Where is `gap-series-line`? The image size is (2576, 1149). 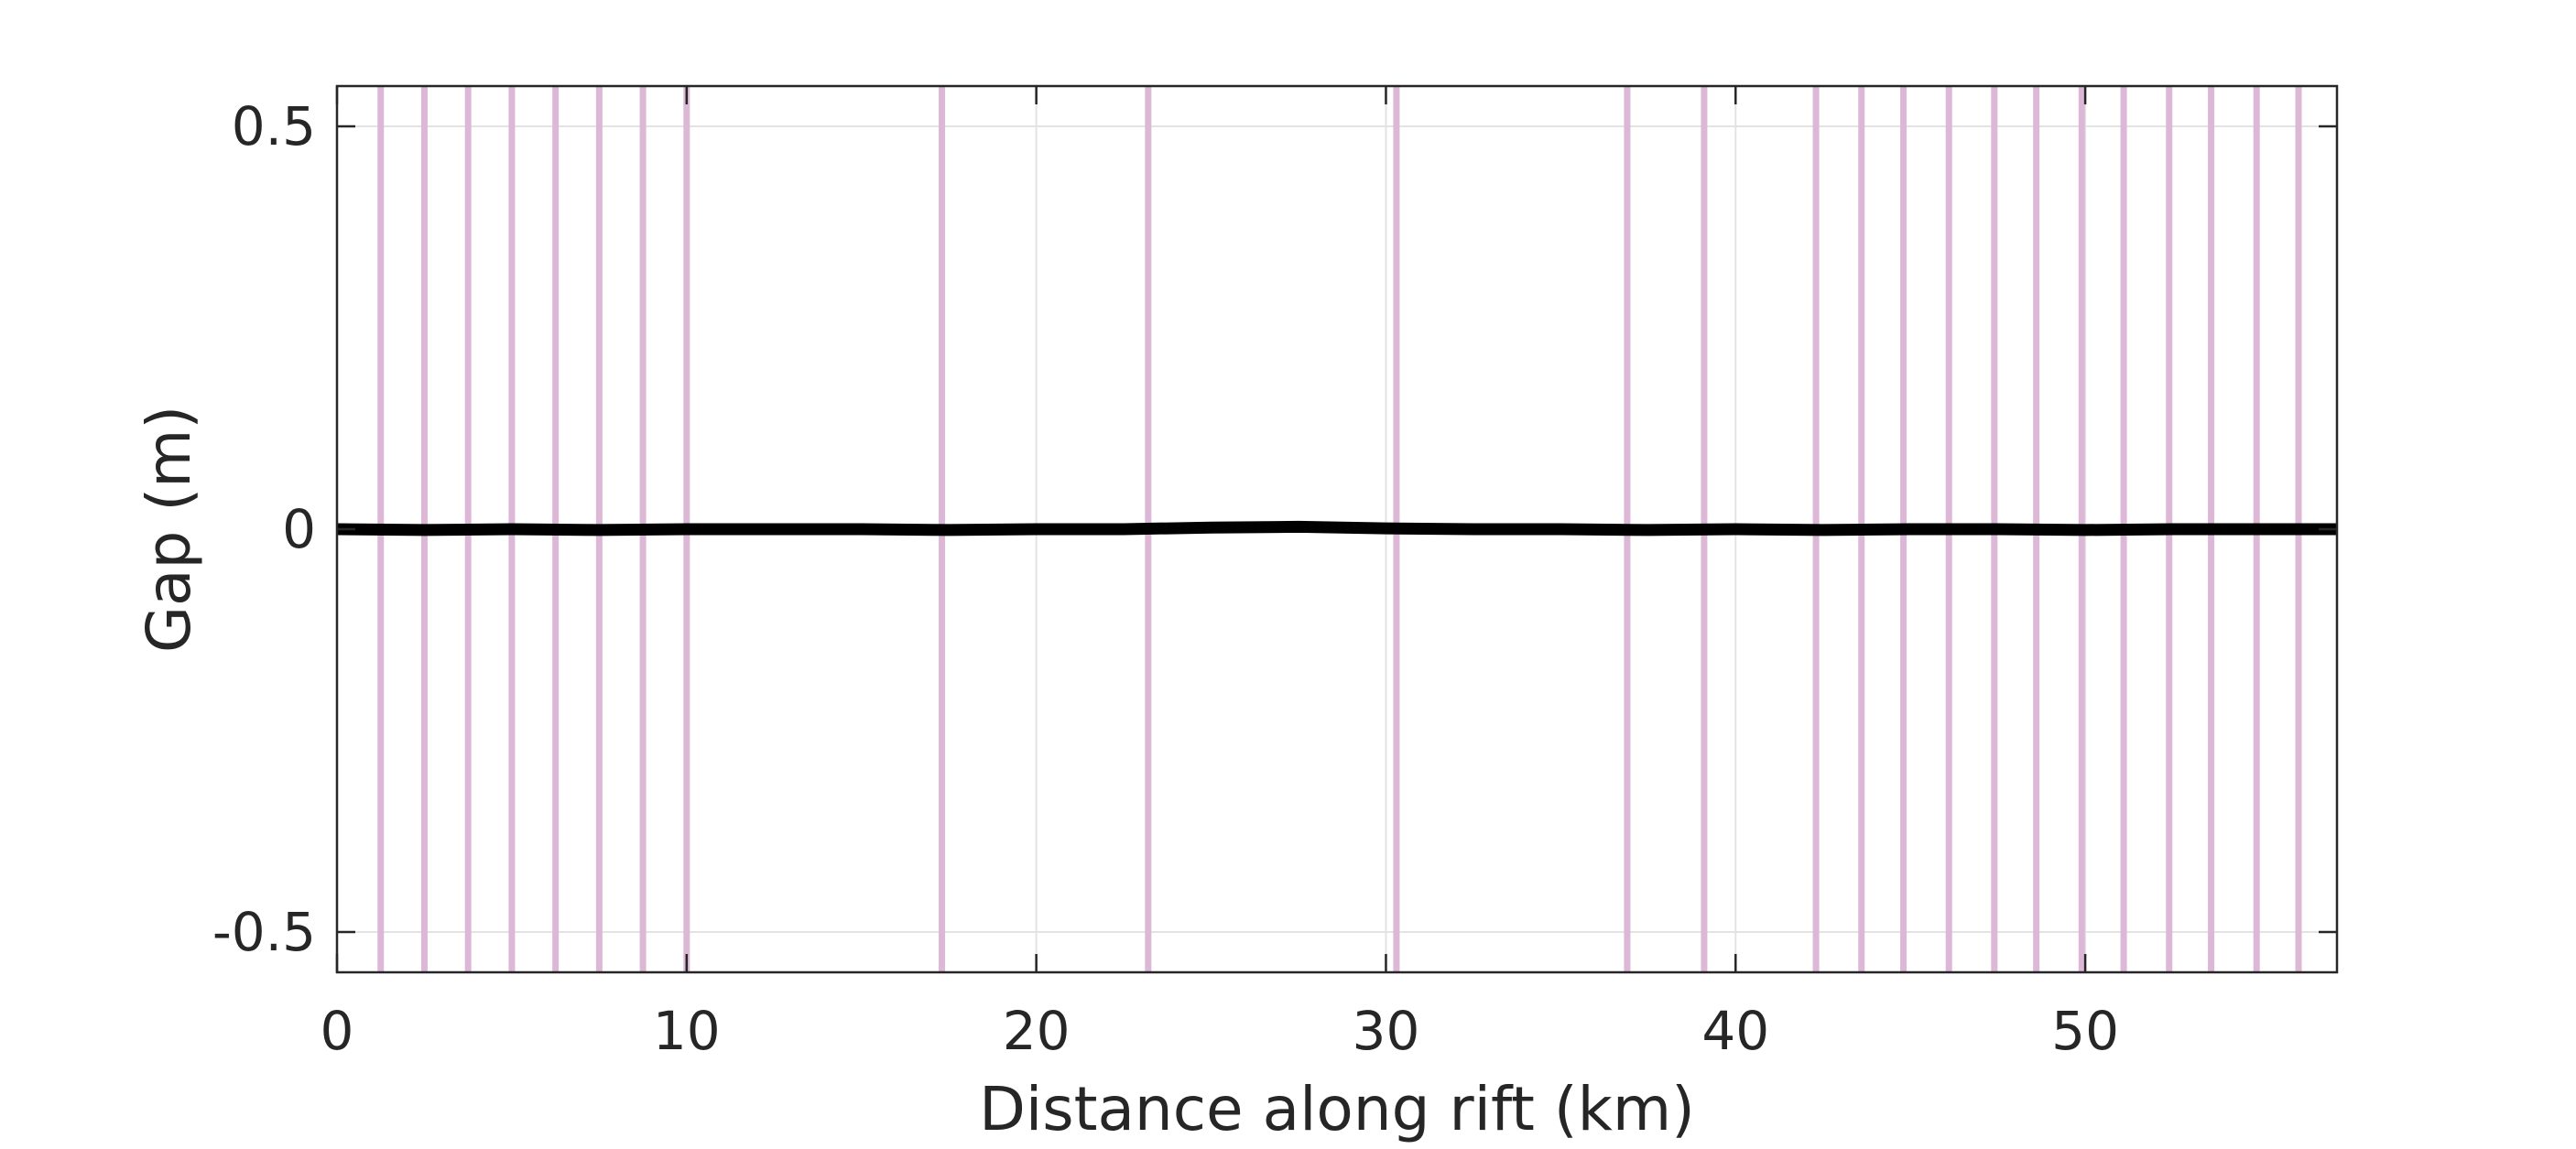
gap-series-line is located at coordinates (1336, 528).